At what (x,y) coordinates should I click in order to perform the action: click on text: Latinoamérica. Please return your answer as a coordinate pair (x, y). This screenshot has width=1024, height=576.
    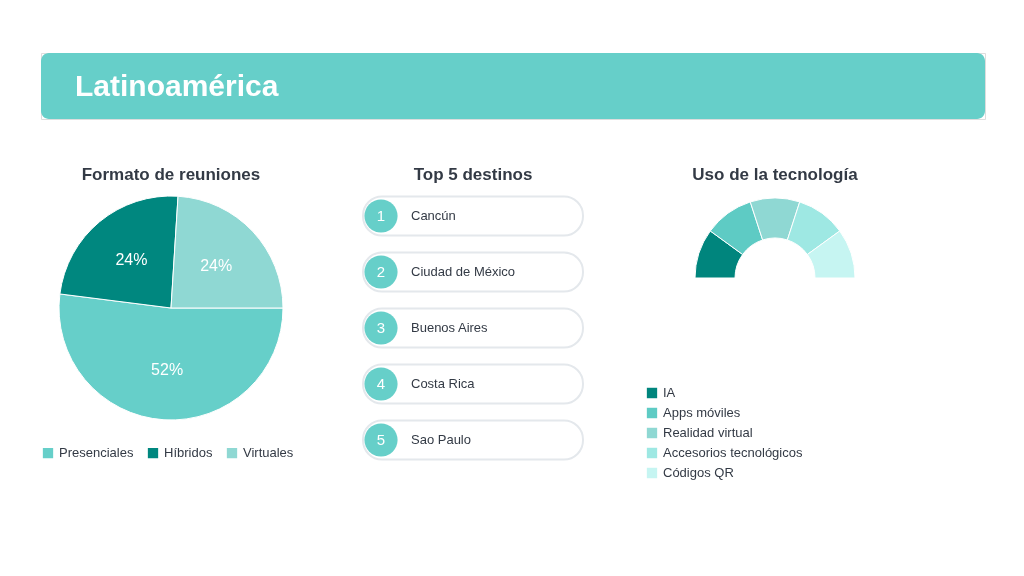
    Looking at the image, I should click on (177, 85).